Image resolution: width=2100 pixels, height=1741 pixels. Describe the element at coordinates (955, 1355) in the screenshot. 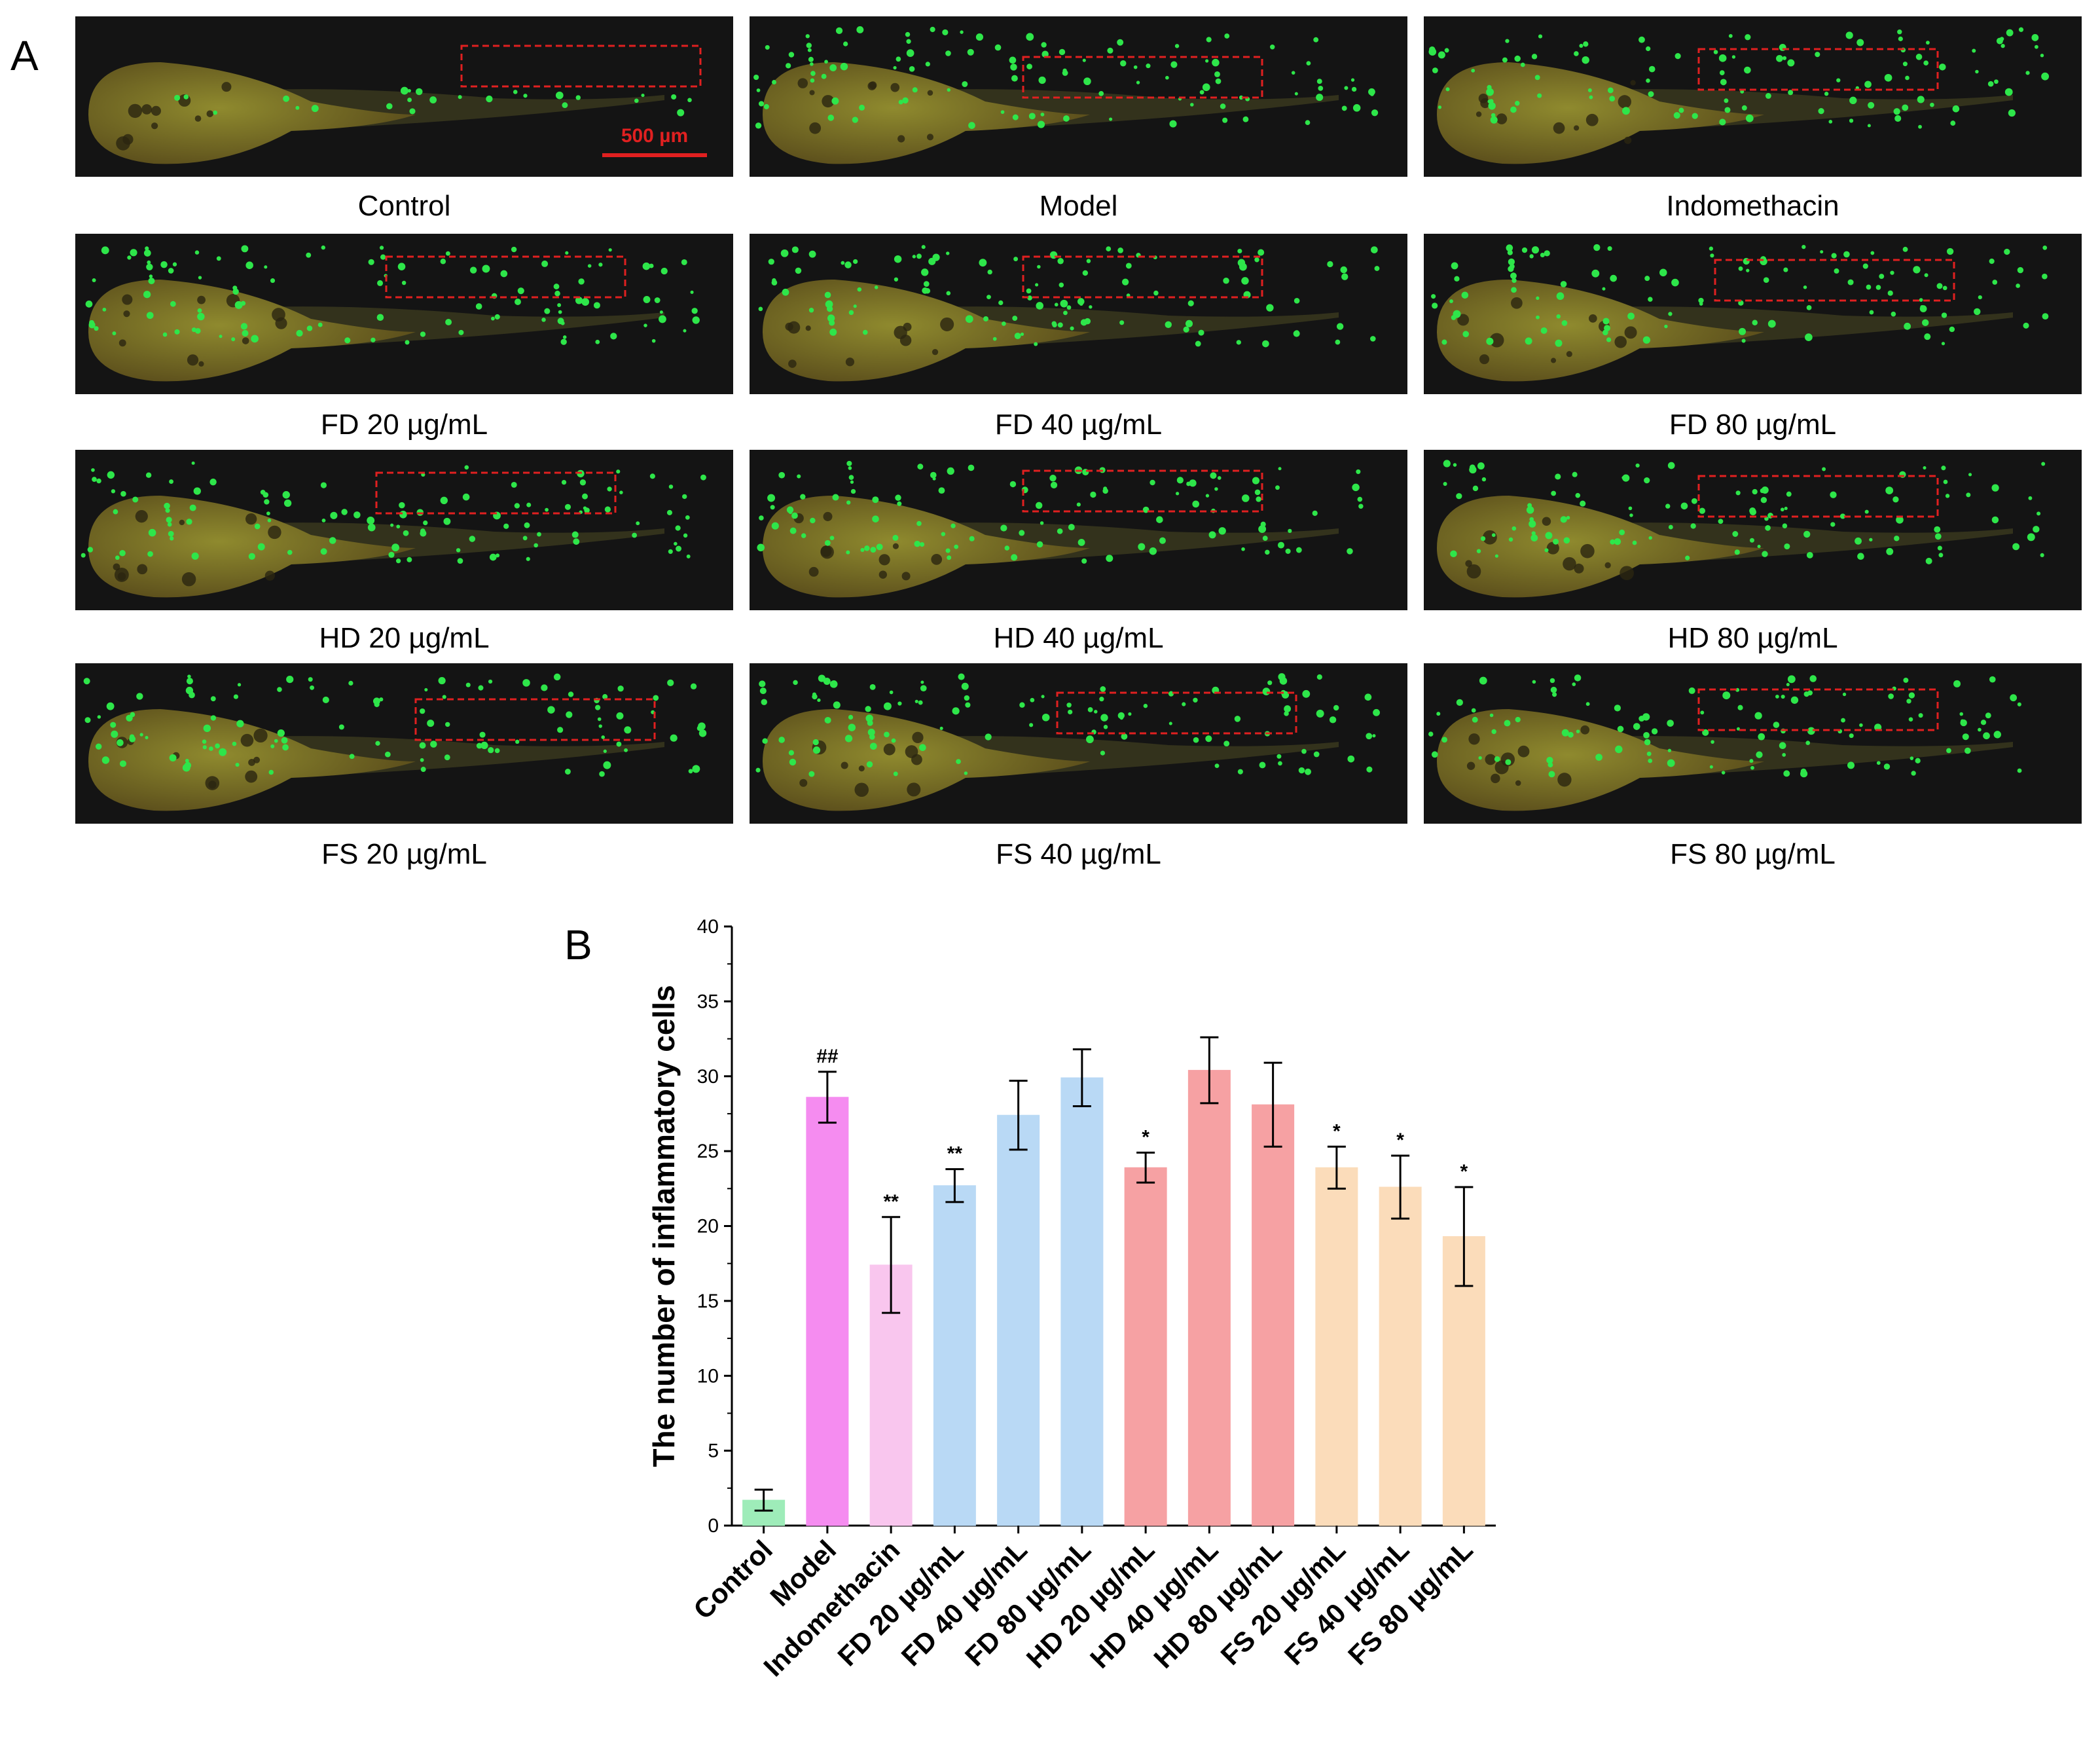

I see `bar` at that location.